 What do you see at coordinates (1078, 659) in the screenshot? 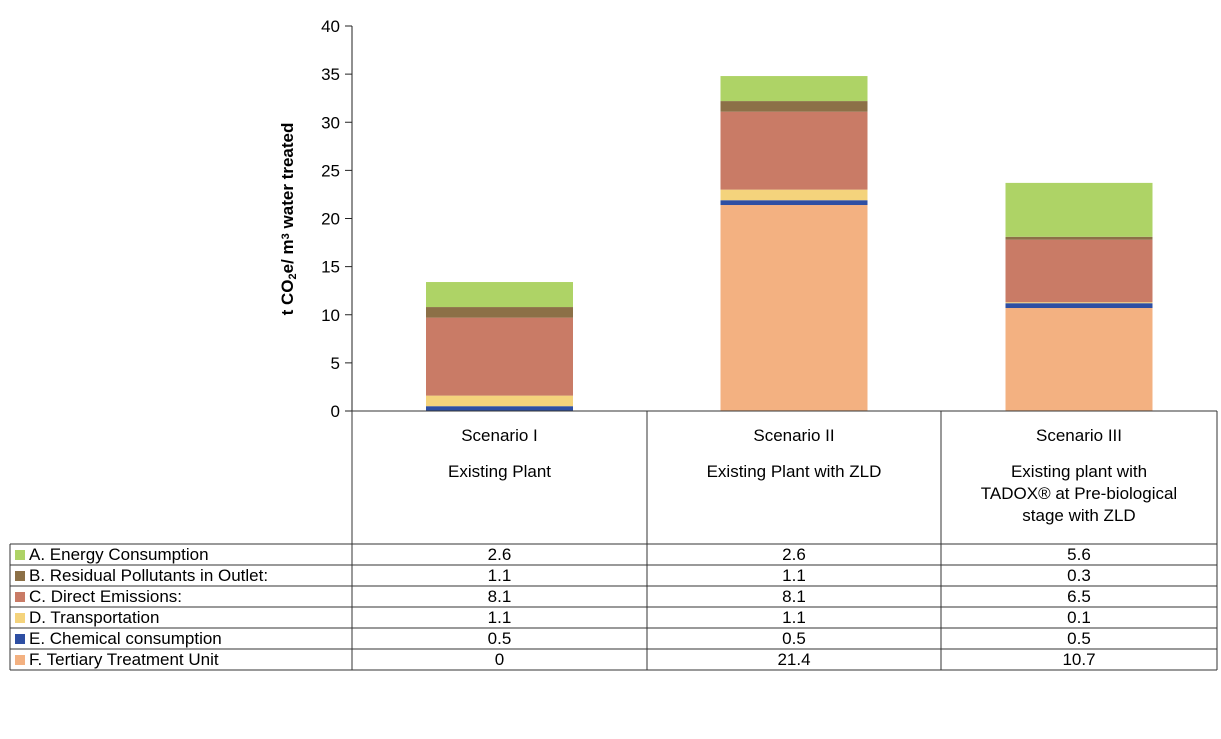
I see `table-value-cell: 10.7` at bounding box center [1078, 659].